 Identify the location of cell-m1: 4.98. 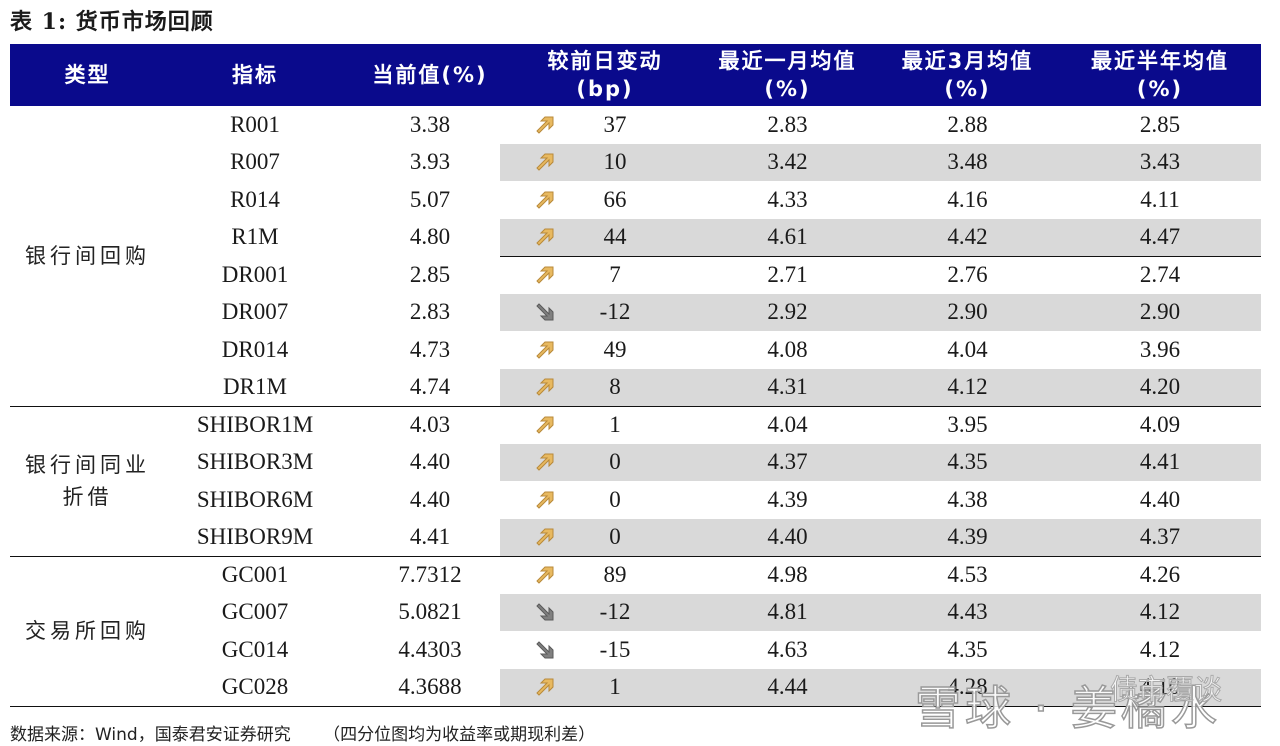
(787, 574).